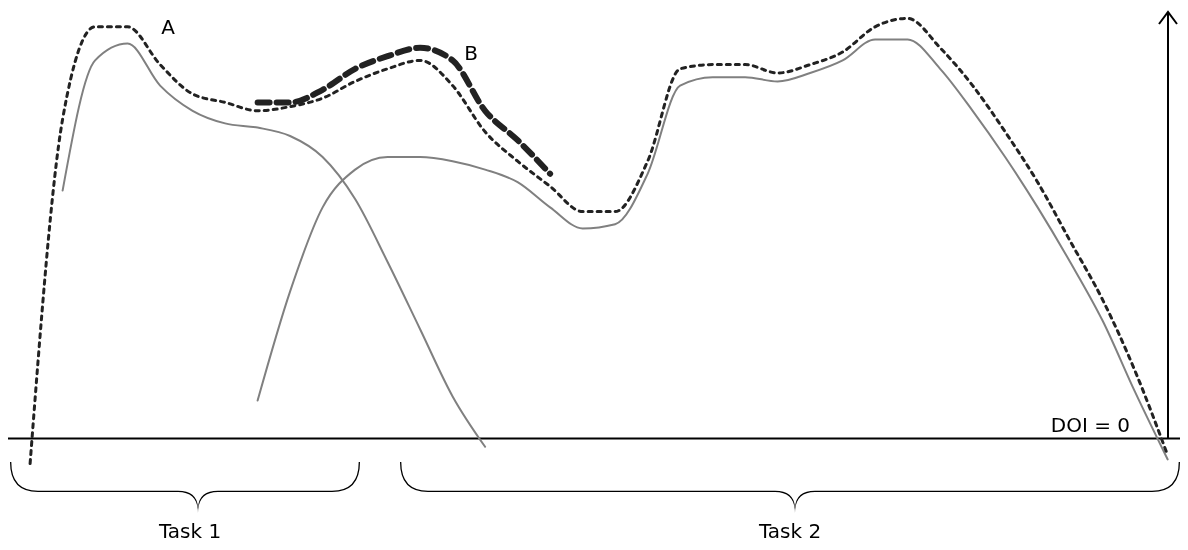  Describe the element at coordinates (1090, 425) in the screenshot. I see `ref-line-label: DOI = 0` at that location.